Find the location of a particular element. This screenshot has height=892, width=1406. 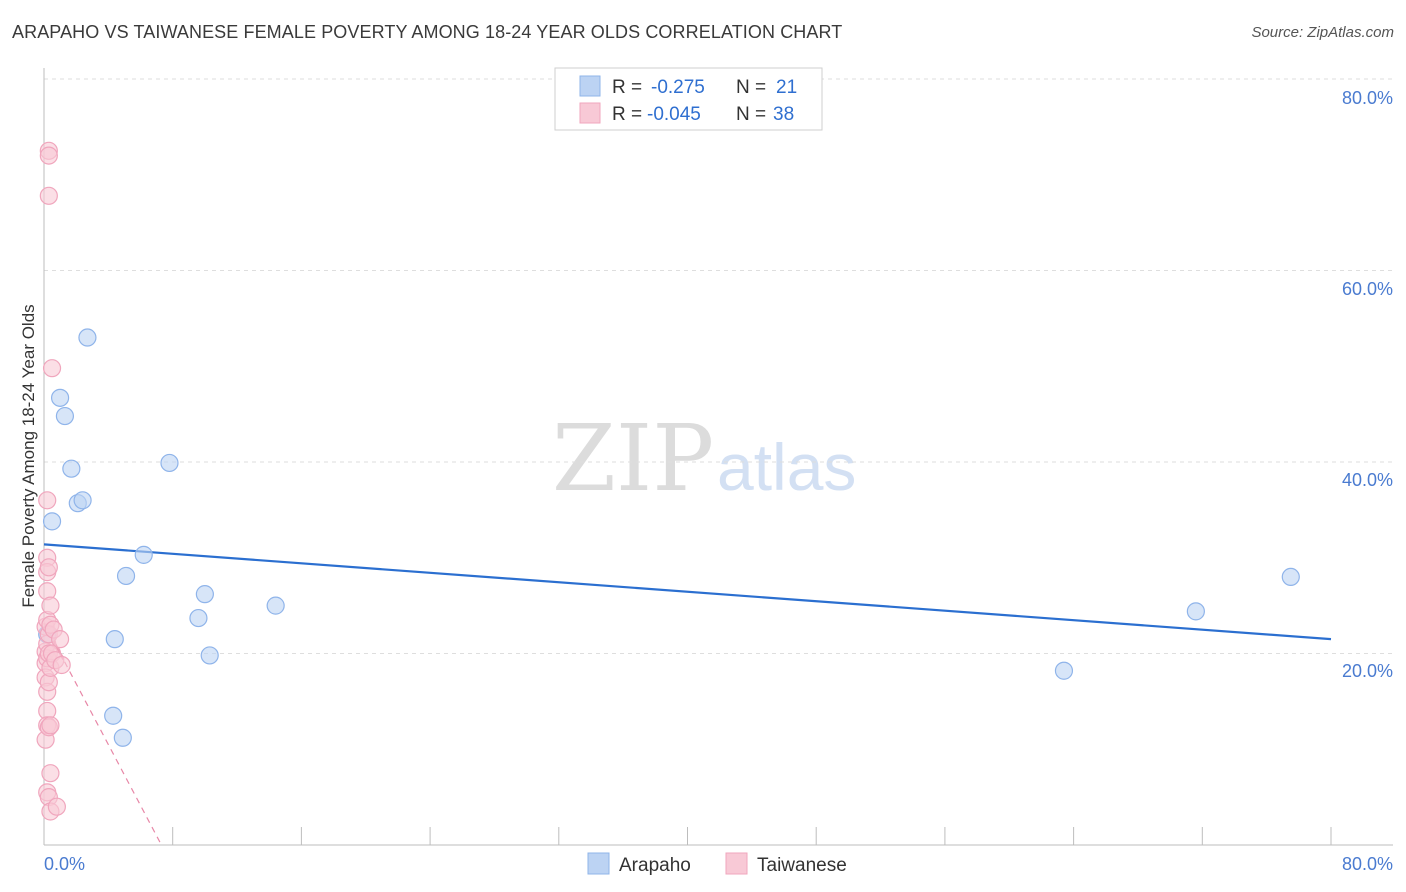

y-tick-label-60: 60.0% is located at coordinates (1367, 289).